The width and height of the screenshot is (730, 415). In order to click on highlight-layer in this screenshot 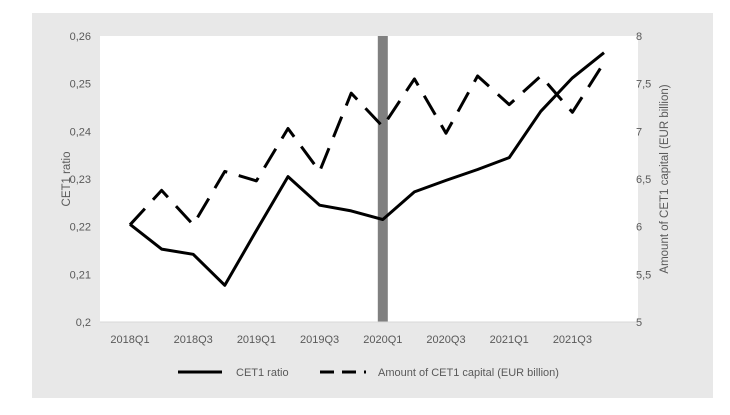, I will do `click(382, 179)`.